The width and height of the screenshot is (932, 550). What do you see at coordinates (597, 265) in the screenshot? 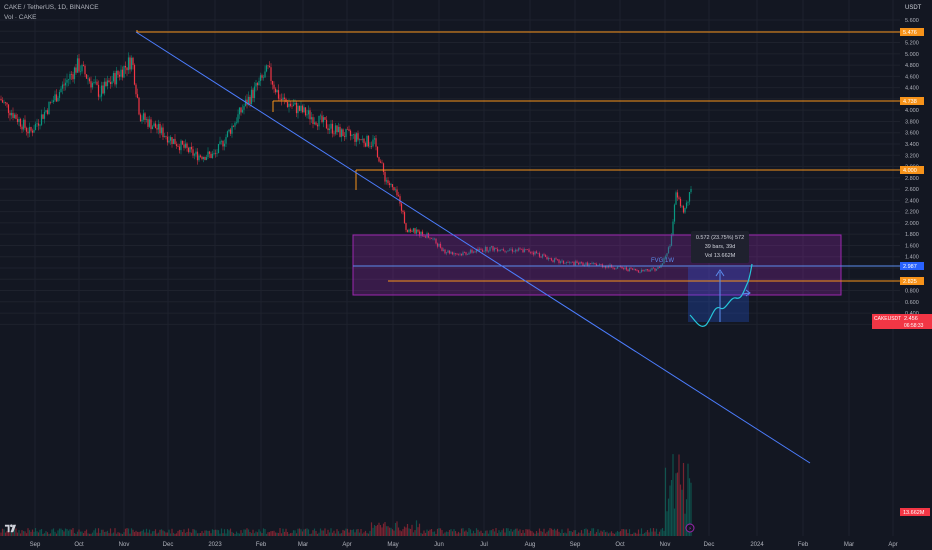
I see `fvg-zone-box` at bounding box center [597, 265].